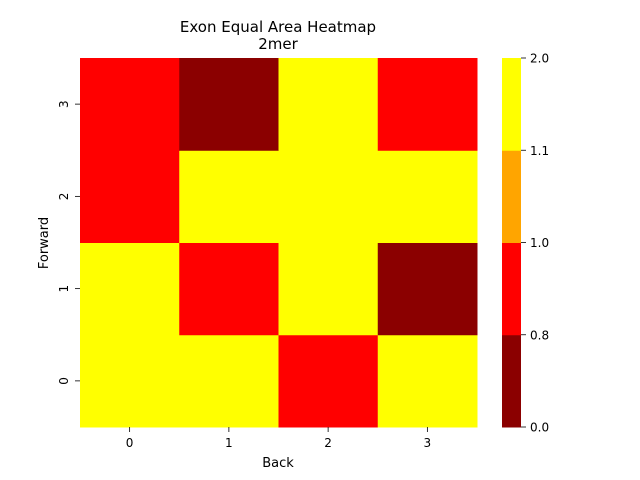  I want to click on y-tick-label: 1, so click(64, 289).